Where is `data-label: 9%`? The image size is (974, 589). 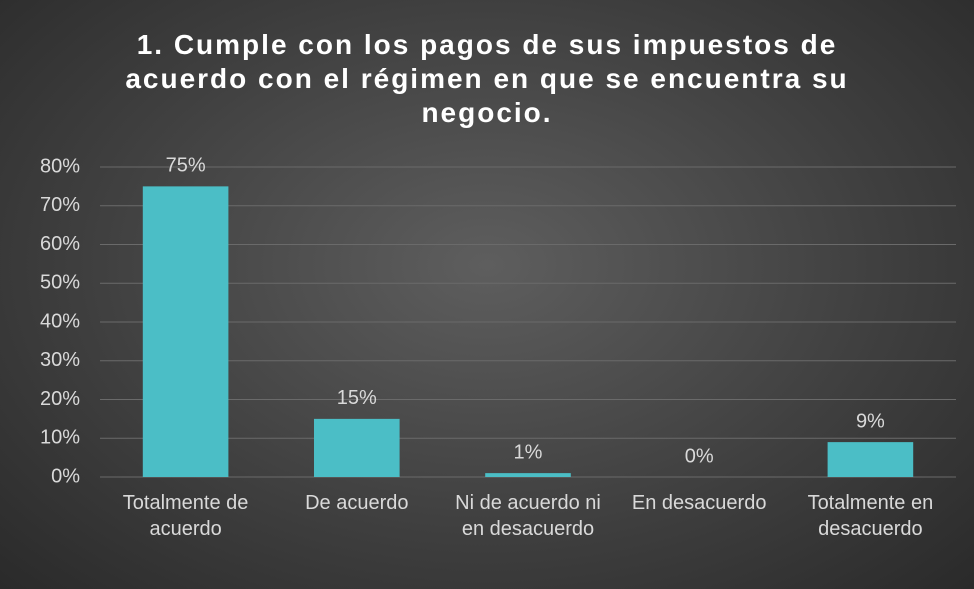
data-label: 9% is located at coordinates (870, 421).